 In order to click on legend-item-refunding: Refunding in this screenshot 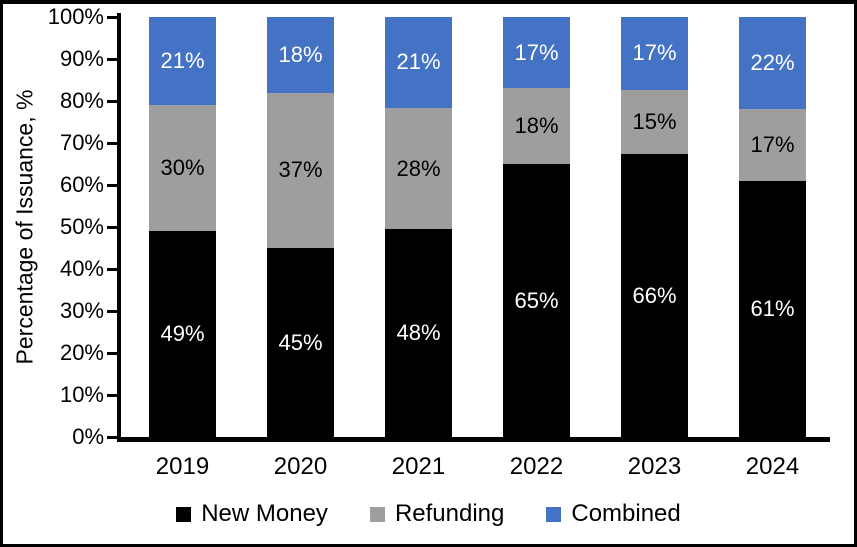, I will do `click(437, 514)`.